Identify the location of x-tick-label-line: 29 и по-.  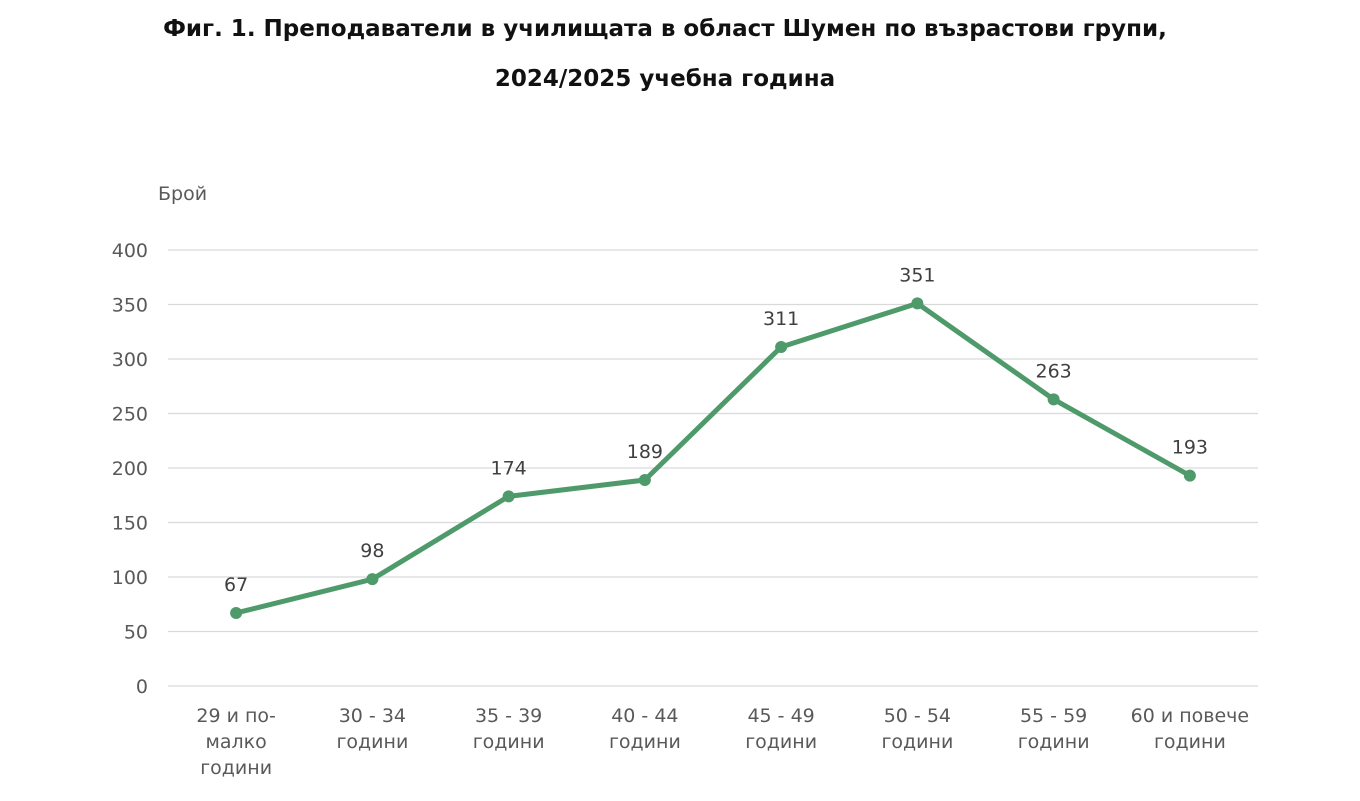
(236, 716).